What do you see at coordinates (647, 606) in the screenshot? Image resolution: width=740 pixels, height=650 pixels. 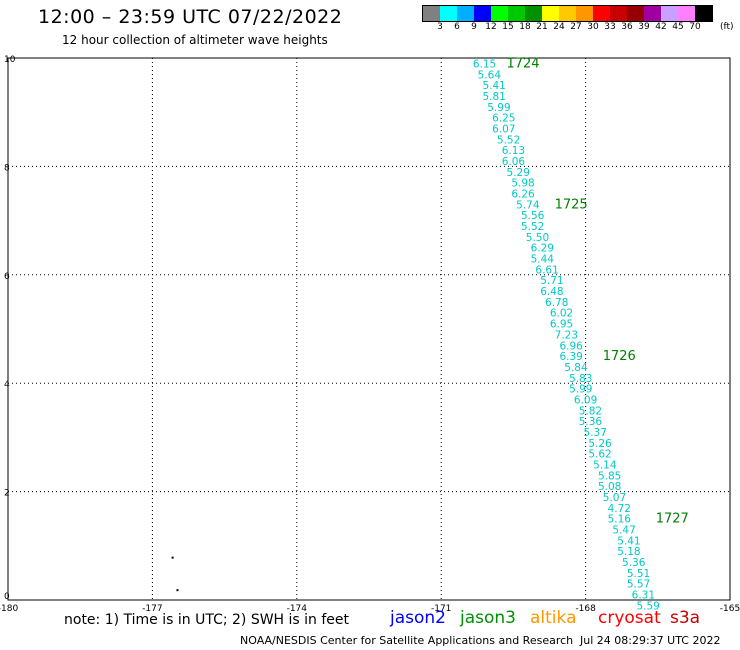 I see `swh-value-label: 5.59` at bounding box center [647, 606].